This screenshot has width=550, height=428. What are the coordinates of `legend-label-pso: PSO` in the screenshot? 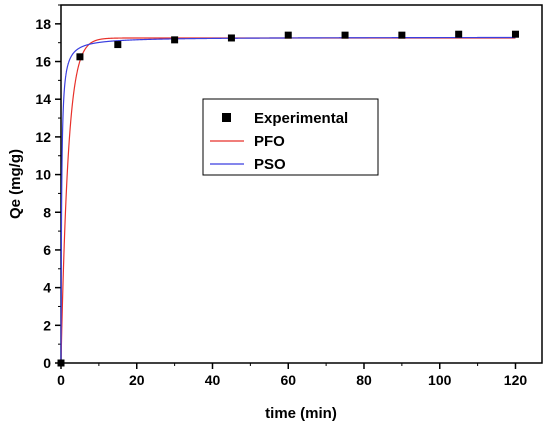 It's located at (270, 164).